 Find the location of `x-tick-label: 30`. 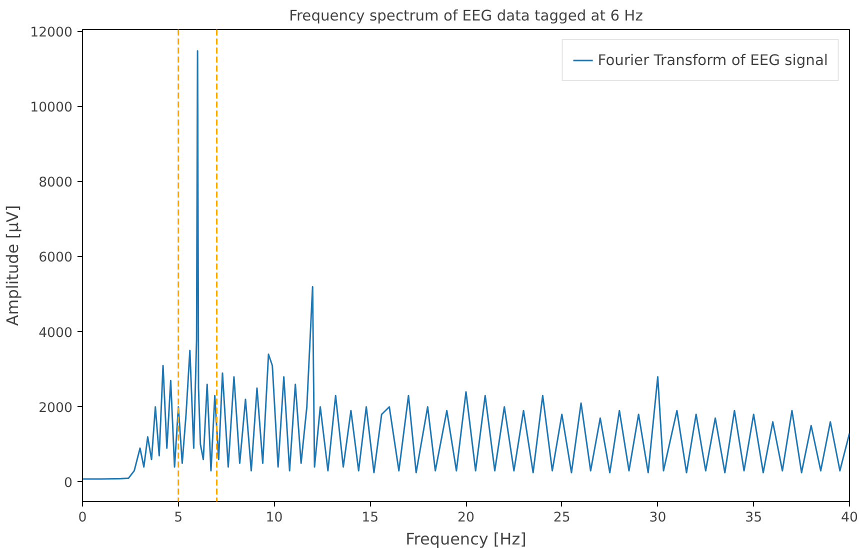

x-tick-label: 30 is located at coordinates (657, 518).